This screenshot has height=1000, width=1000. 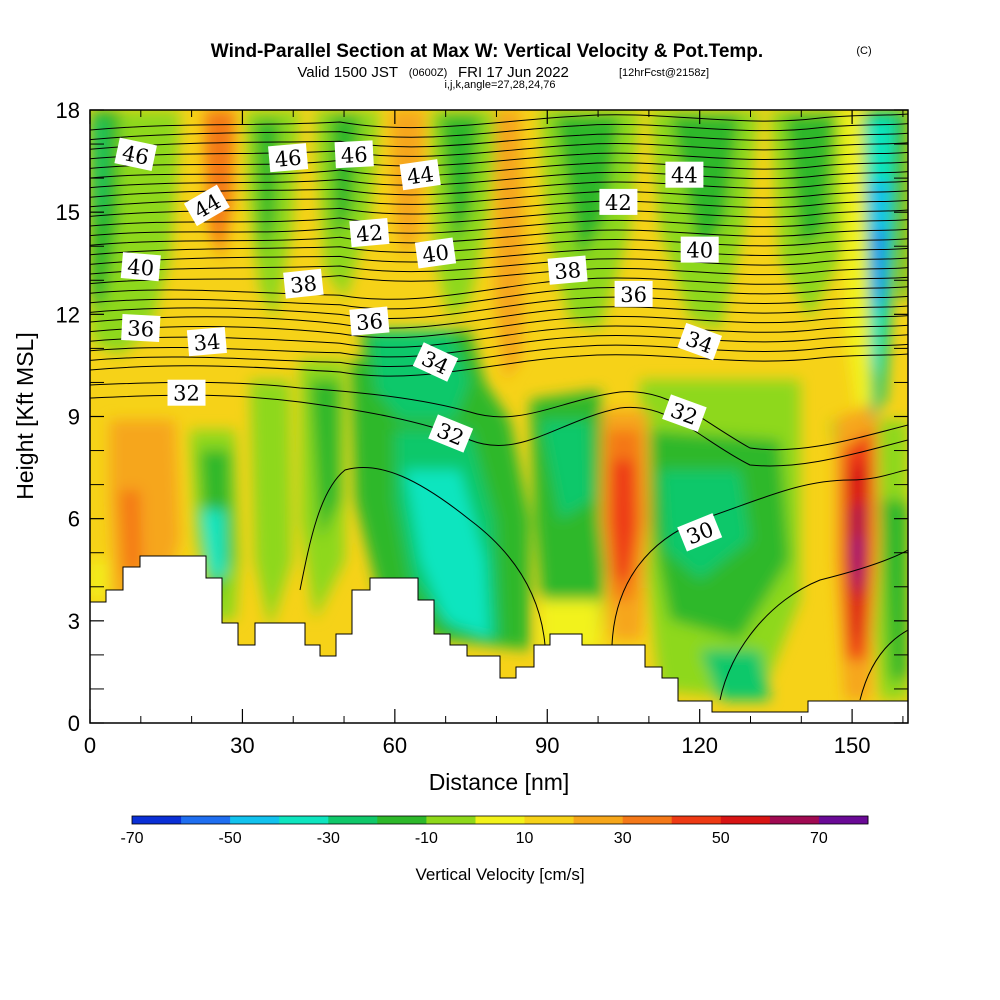 I want to click on x-tick-label: 0, so click(x=90, y=745).